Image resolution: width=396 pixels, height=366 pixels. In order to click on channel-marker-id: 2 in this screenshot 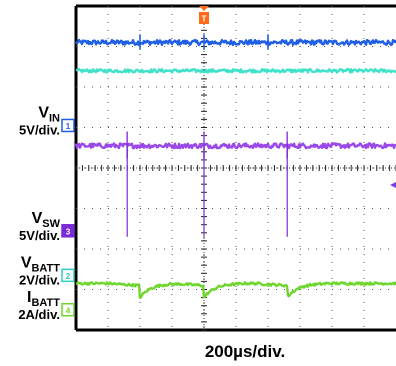, I will do `click(68, 276)`.